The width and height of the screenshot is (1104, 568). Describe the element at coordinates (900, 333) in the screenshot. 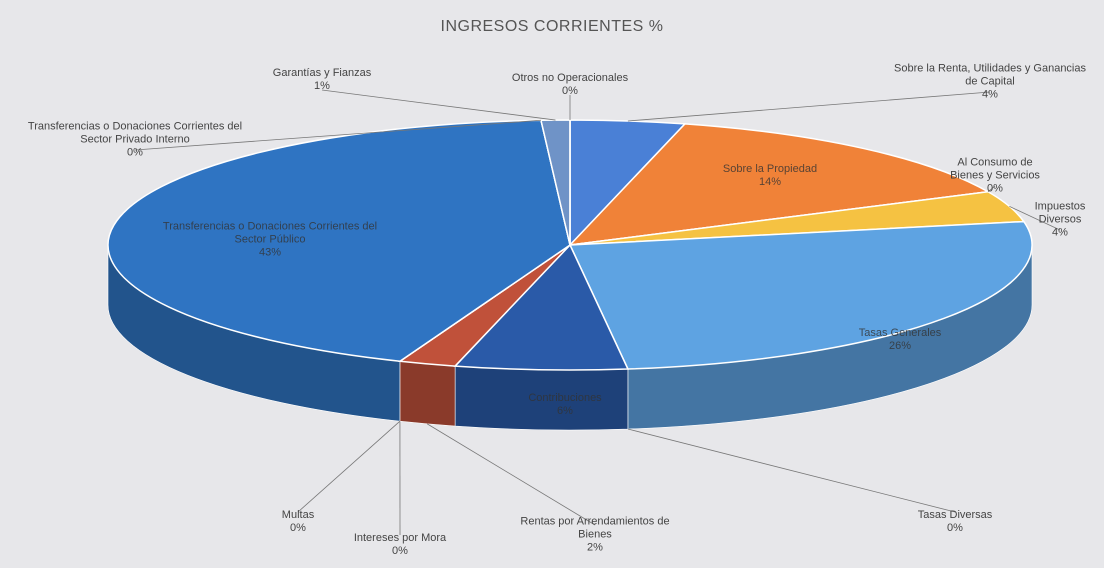

I see `slice-name: Tasas Generales` at that location.